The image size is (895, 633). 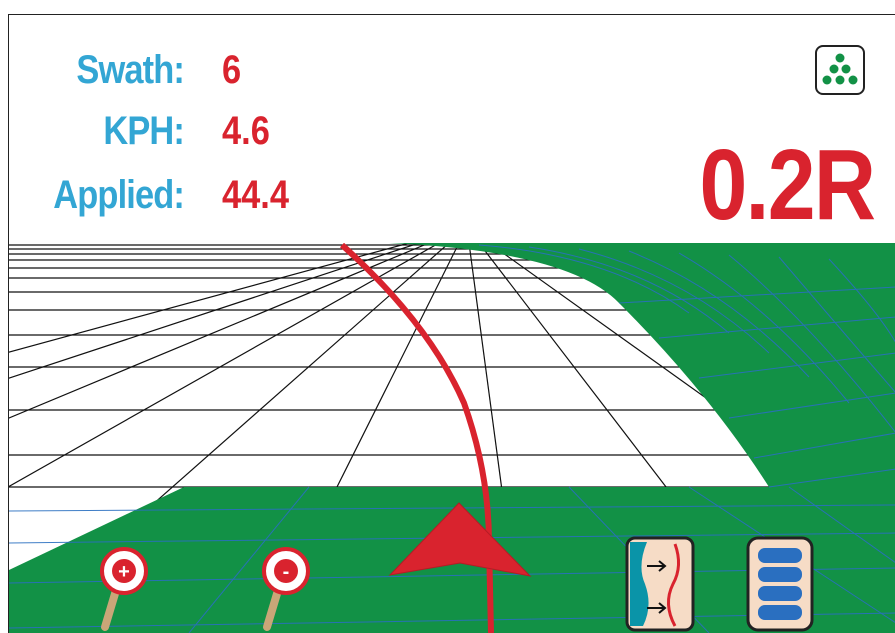 I want to click on boundary-button, so click(x=660, y=584).